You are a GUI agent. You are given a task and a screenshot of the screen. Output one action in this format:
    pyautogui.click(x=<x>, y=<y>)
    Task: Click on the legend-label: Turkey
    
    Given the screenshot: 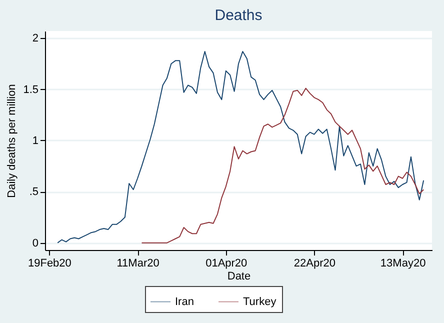 What is the action you would take?
    pyautogui.click(x=260, y=302)
    